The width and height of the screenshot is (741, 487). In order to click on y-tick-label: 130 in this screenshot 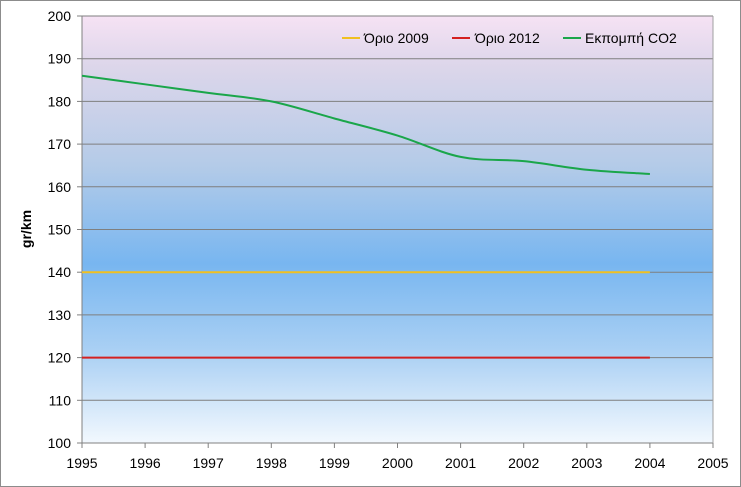, I will do `click(60, 315)`.